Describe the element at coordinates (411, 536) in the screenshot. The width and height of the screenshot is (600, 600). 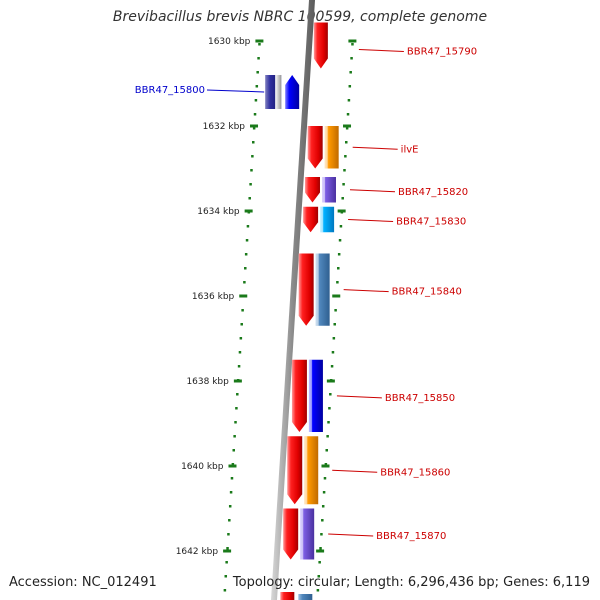
I see `gene-label: BBR47_15870` at that location.